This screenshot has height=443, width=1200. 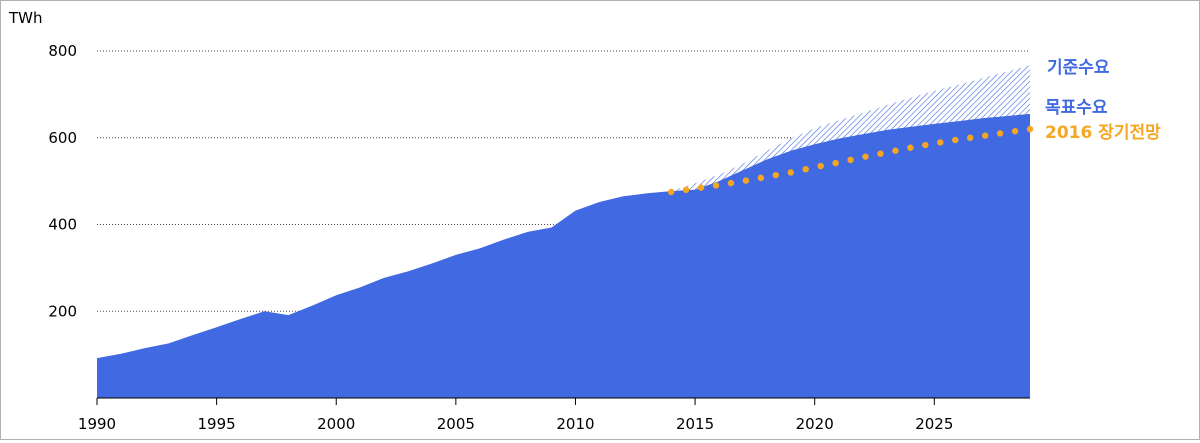 I want to click on x-tick-label: 2015, so click(x=695, y=424).